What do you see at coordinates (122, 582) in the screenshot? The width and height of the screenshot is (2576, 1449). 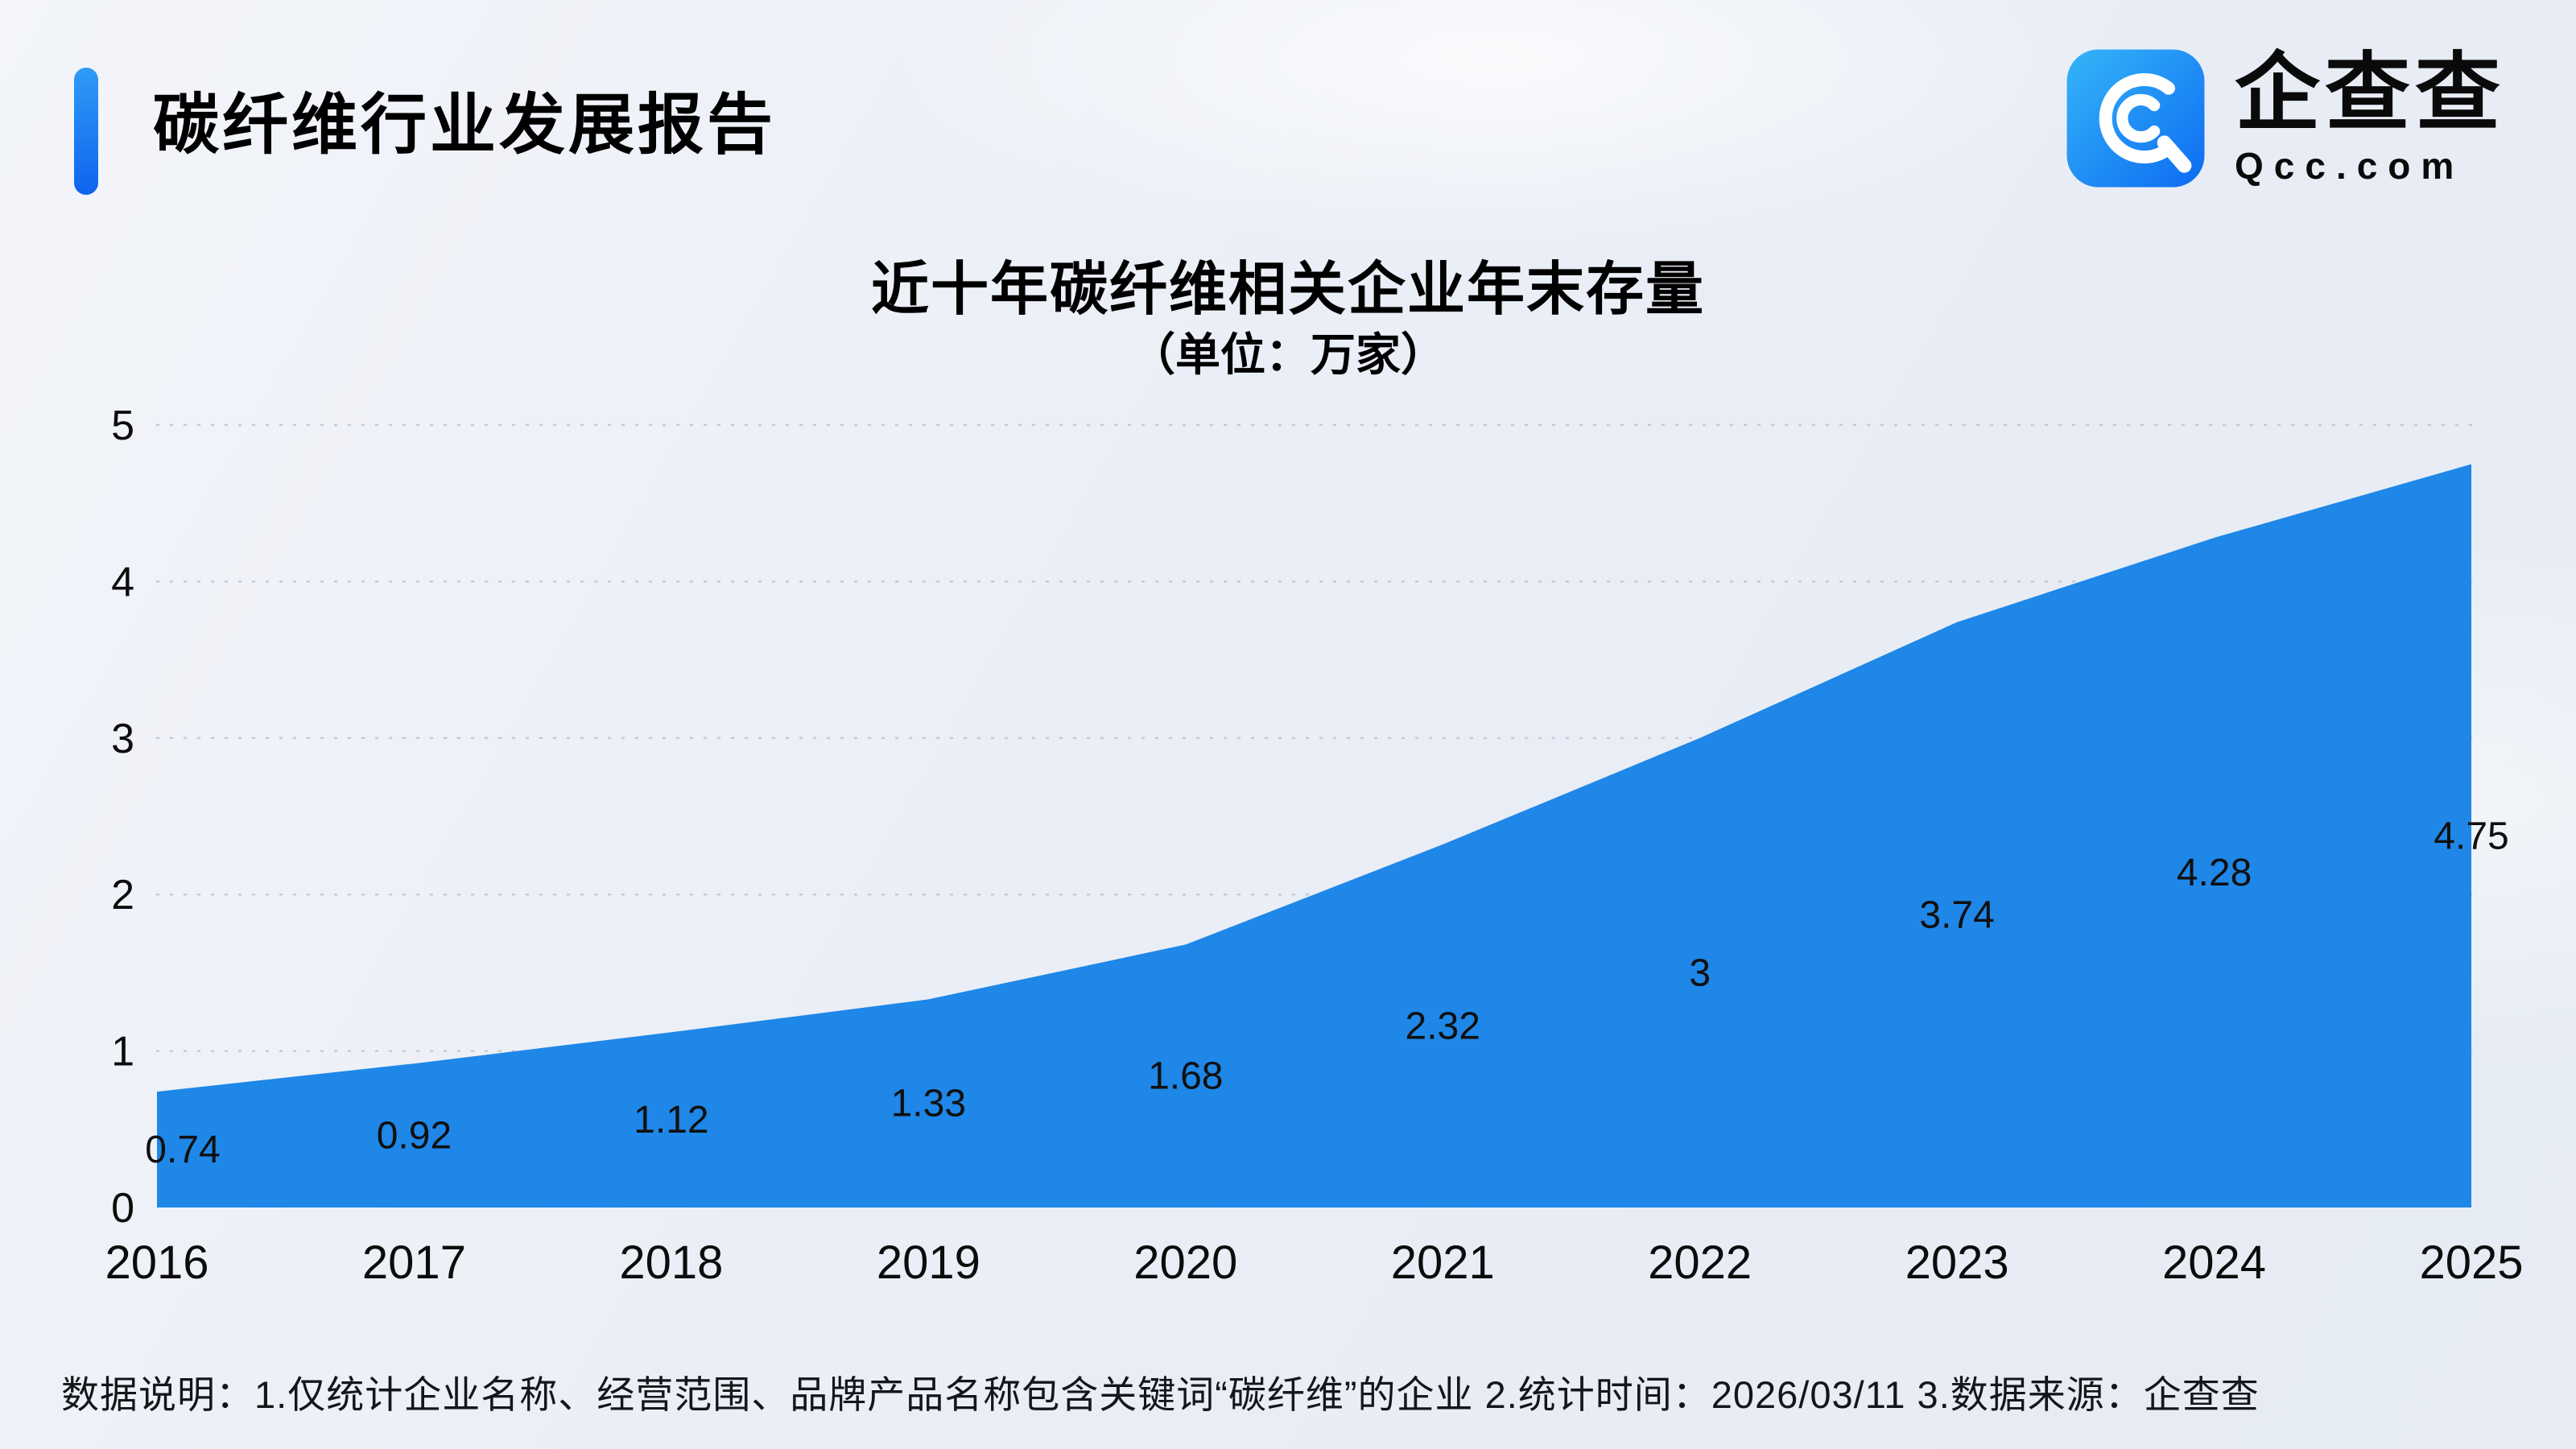 I see `svg-text: 4` at bounding box center [122, 582].